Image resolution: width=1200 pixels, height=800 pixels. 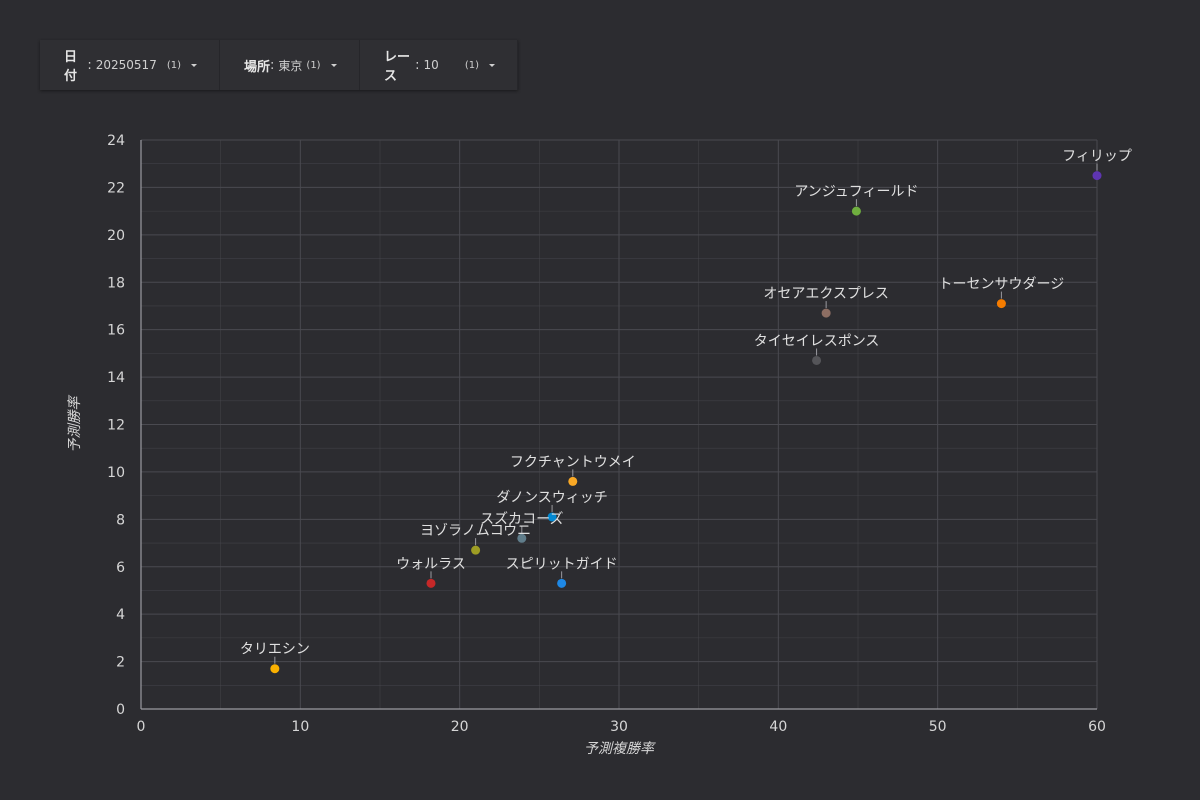 What do you see at coordinates (75, 424) in the screenshot?
I see `y-axis-title: 予測勝率` at bounding box center [75, 424].